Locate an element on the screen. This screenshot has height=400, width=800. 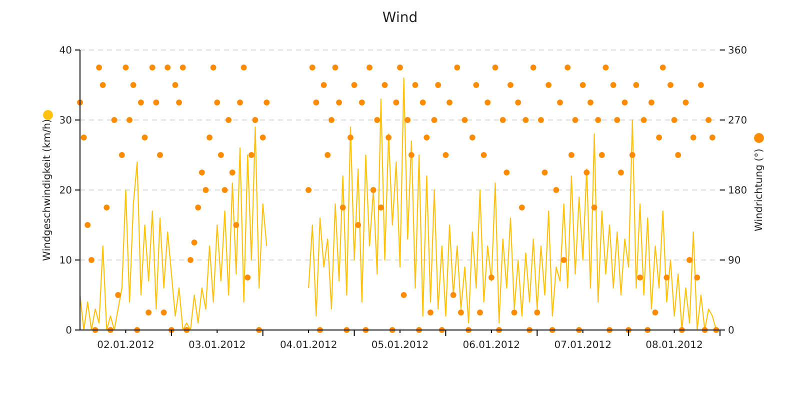
x-tick-label: 05.01.2012 is located at coordinates (400, 345).